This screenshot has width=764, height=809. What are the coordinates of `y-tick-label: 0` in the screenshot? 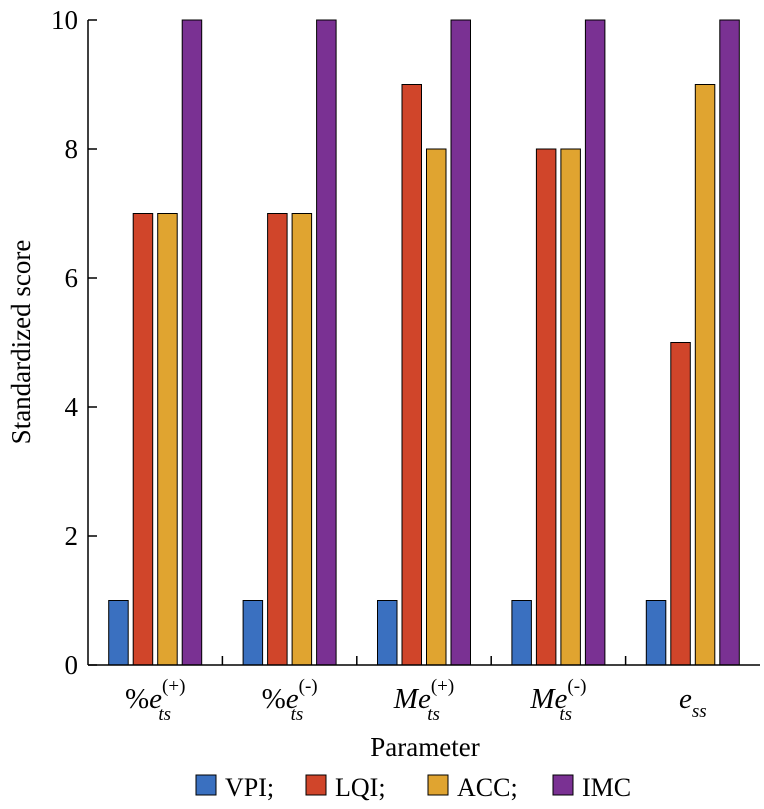 It's located at (72, 665).